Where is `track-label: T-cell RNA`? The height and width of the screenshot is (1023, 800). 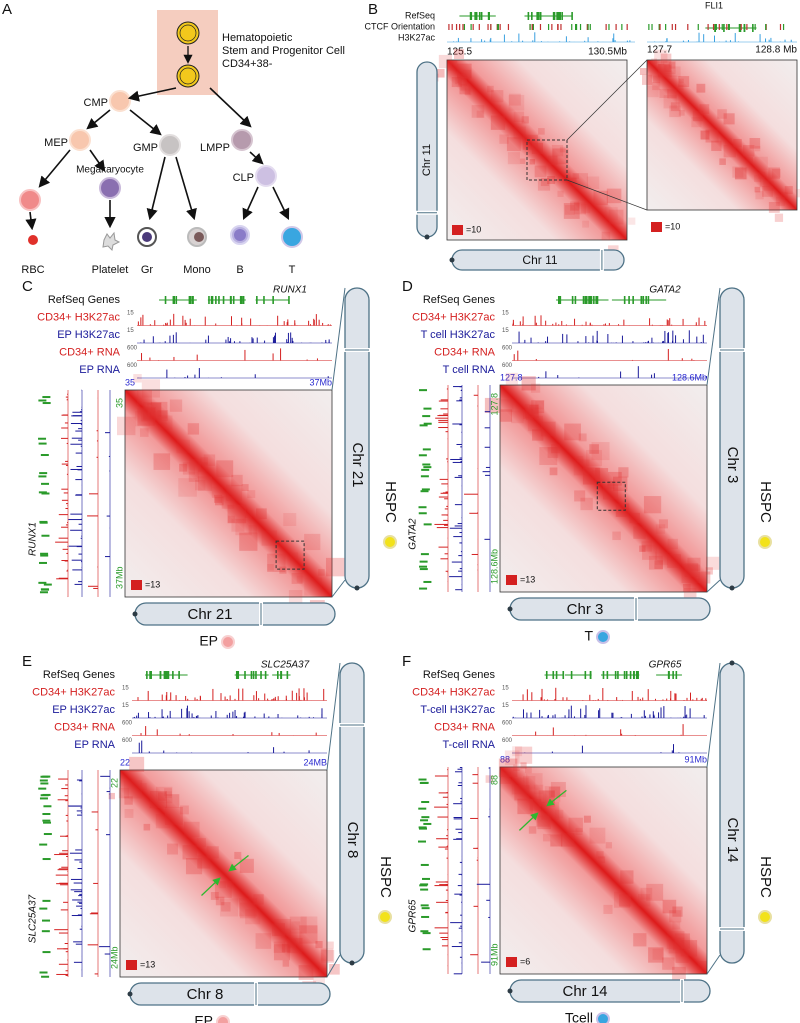 track-label: T-cell RNA is located at coordinates (468, 745).